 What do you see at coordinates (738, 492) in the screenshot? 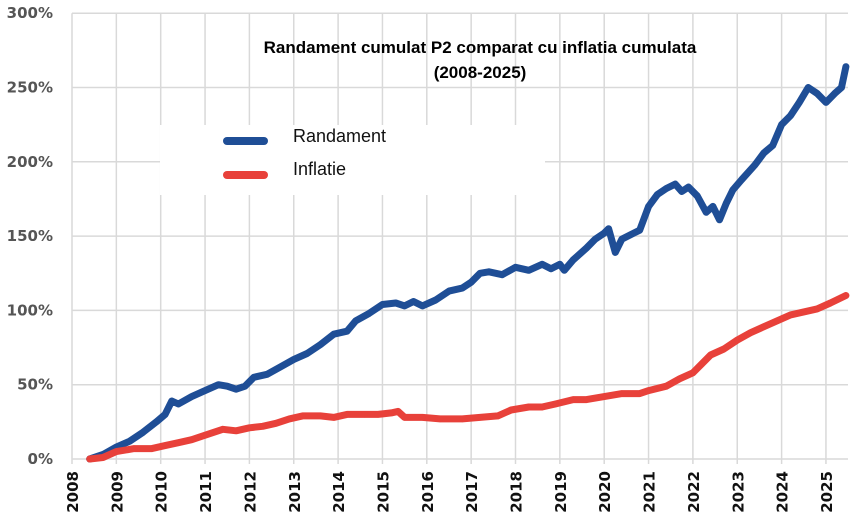
I see `x-tick-label: 2023` at bounding box center [738, 492].